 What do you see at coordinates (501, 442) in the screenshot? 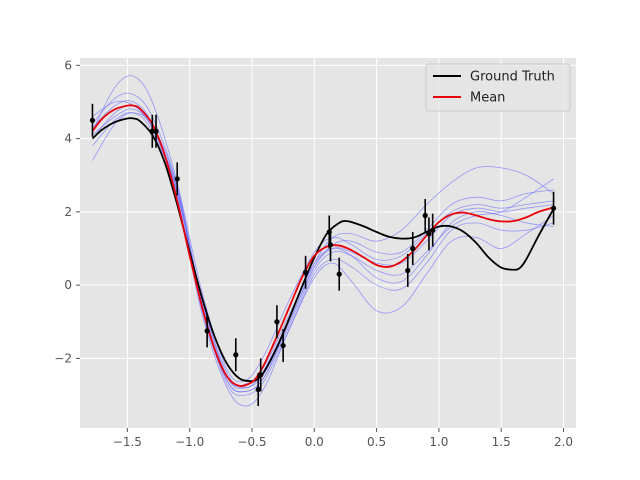
I see `x-tick-label: 1.5` at bounding box center [501, 442].